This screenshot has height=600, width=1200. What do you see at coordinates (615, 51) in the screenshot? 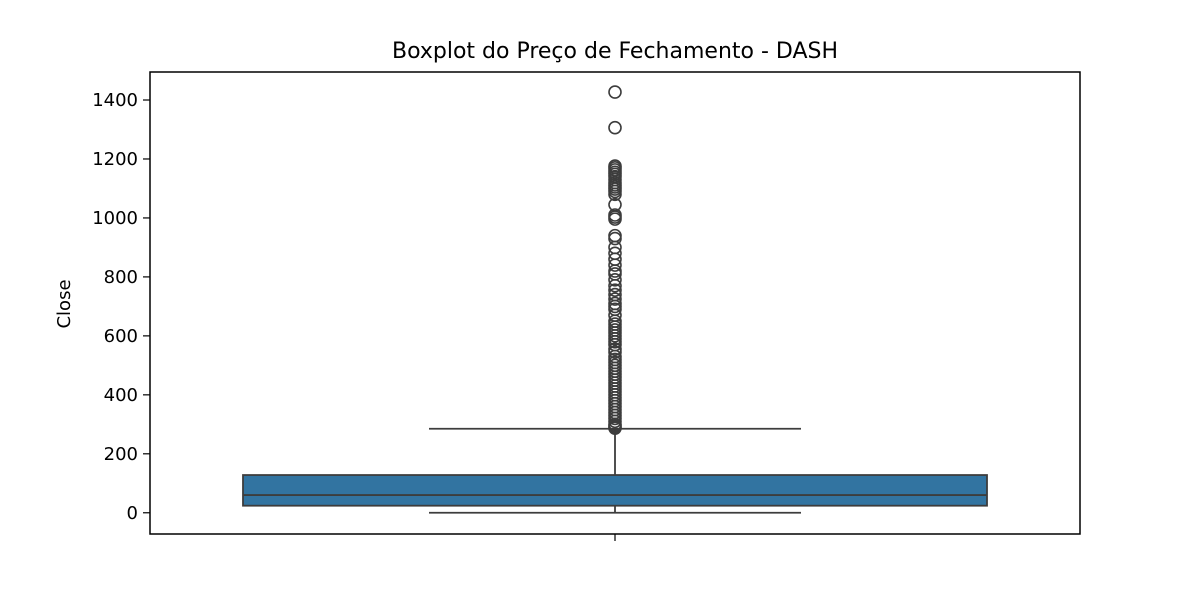
I see `chart-title: Boxplot do Preço de Fechamento - DASH` at bounding box center [615, 51].